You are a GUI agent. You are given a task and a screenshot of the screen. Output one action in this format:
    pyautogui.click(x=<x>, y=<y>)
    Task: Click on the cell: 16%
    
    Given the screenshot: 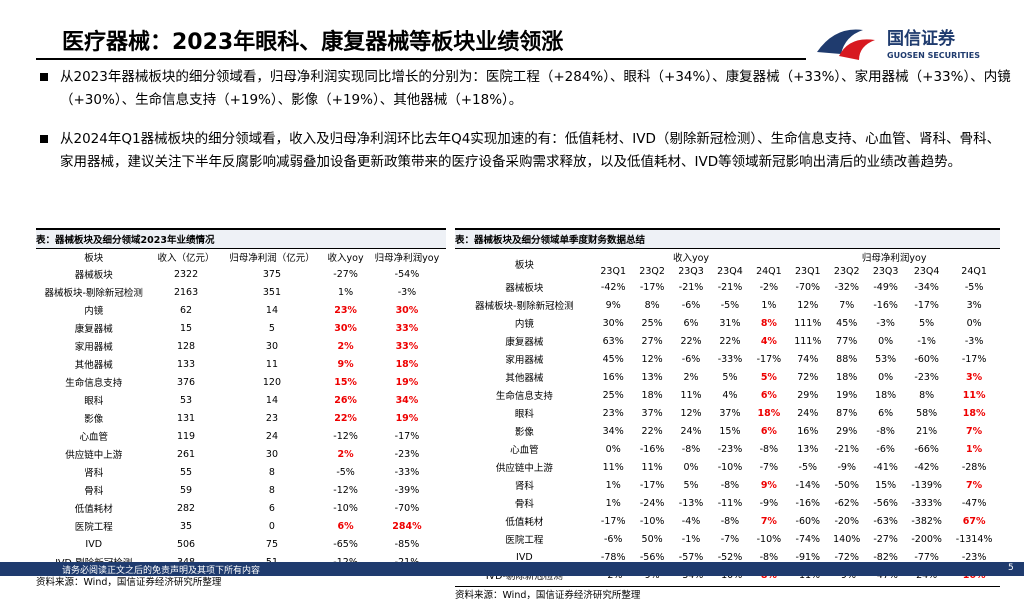 What is the action you would take?
    pyautogui.click(x=613, y=377)
    